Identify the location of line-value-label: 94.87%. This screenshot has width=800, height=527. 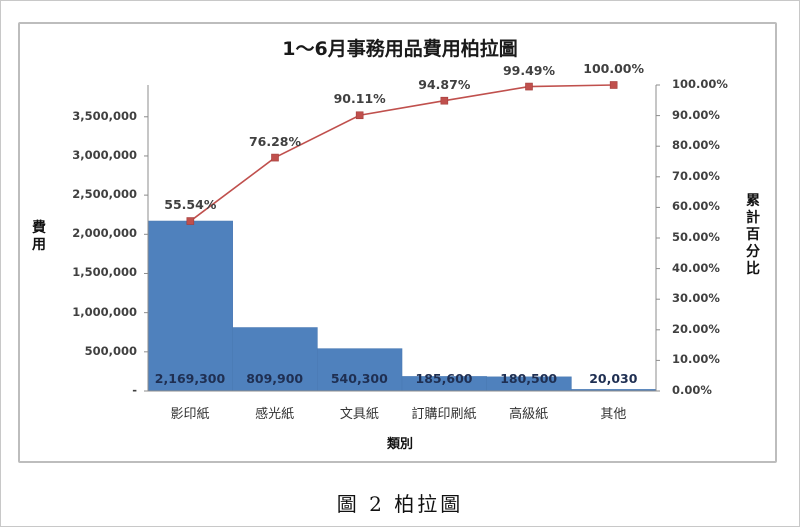
(444, 84).